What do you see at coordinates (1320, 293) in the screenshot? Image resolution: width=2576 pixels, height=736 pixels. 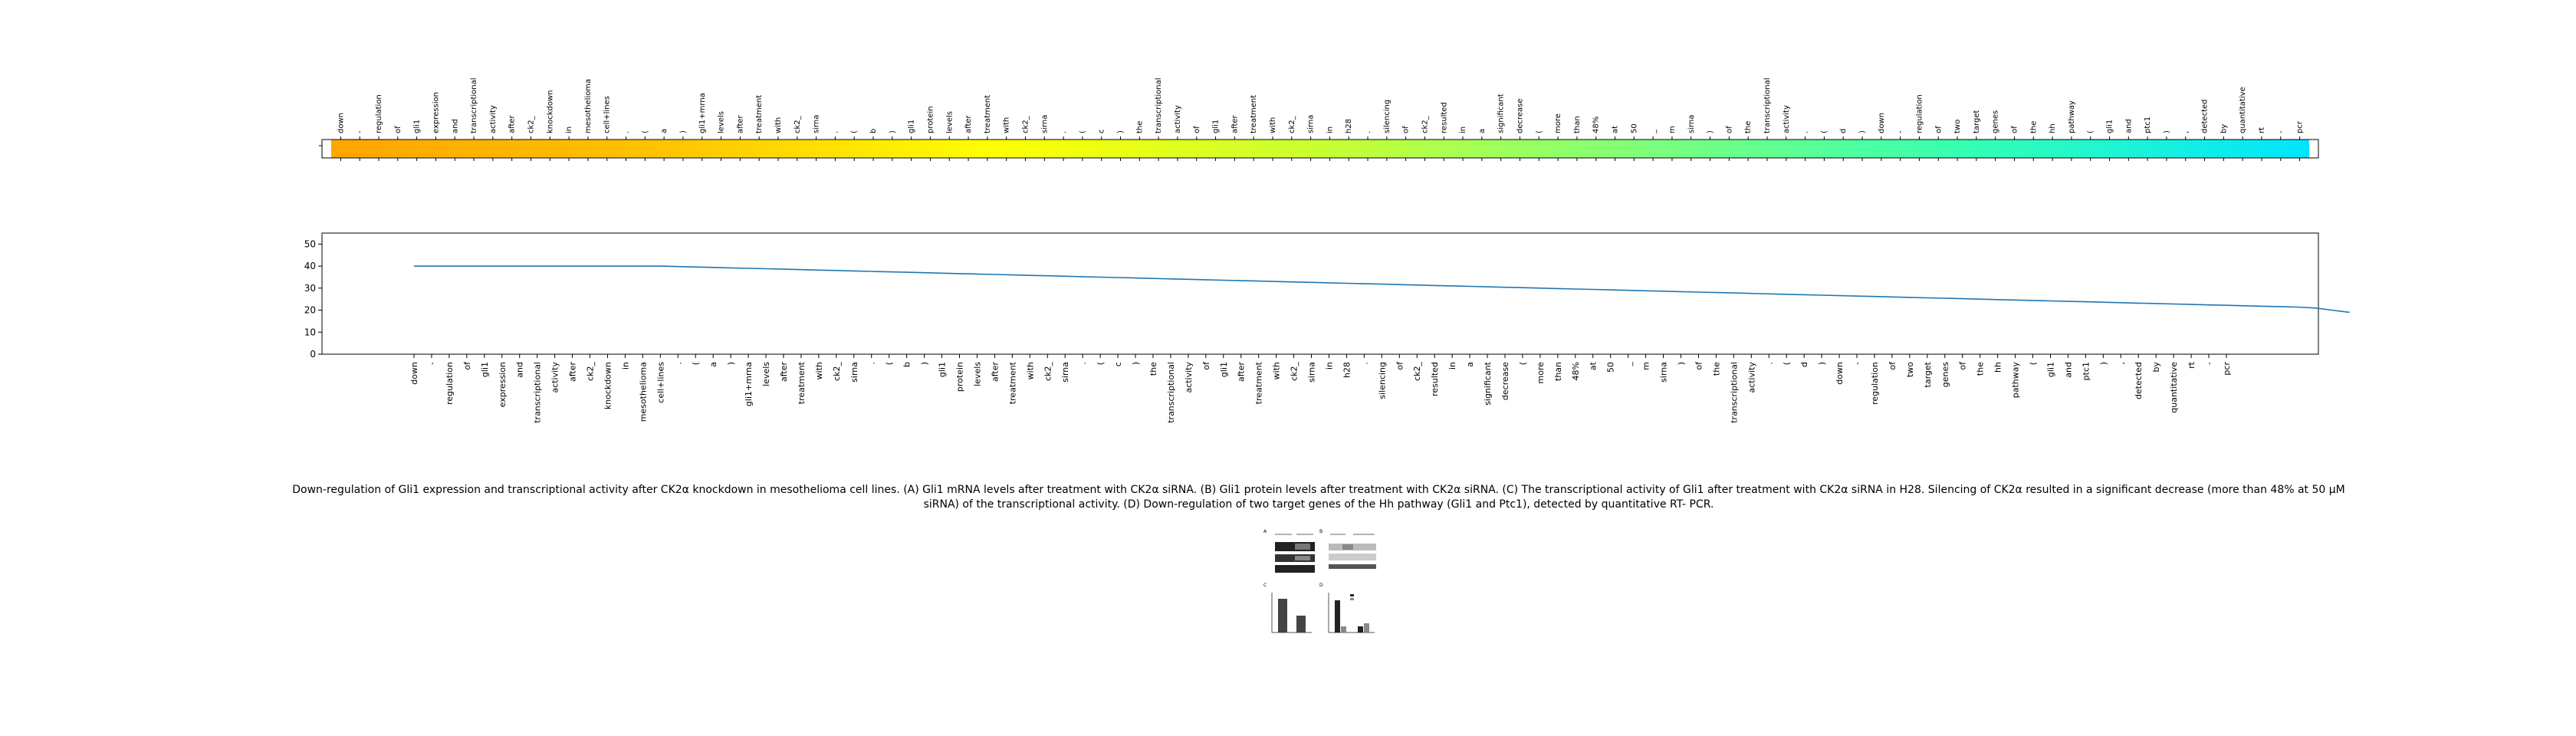 I see `plot-frame` at bounding box center [1320, 293].